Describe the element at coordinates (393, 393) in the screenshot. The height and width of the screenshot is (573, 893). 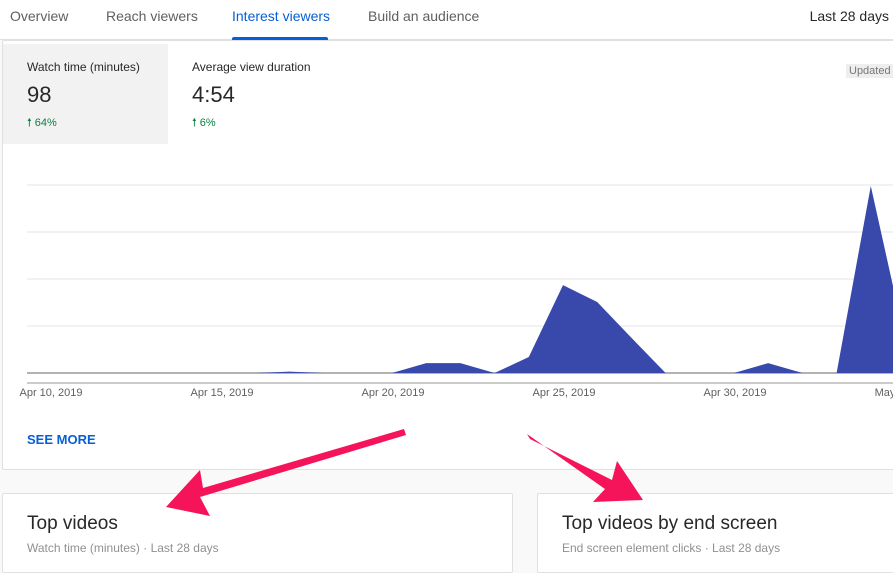
I see `x-tick-label: Apr 20, 2019` at that location.